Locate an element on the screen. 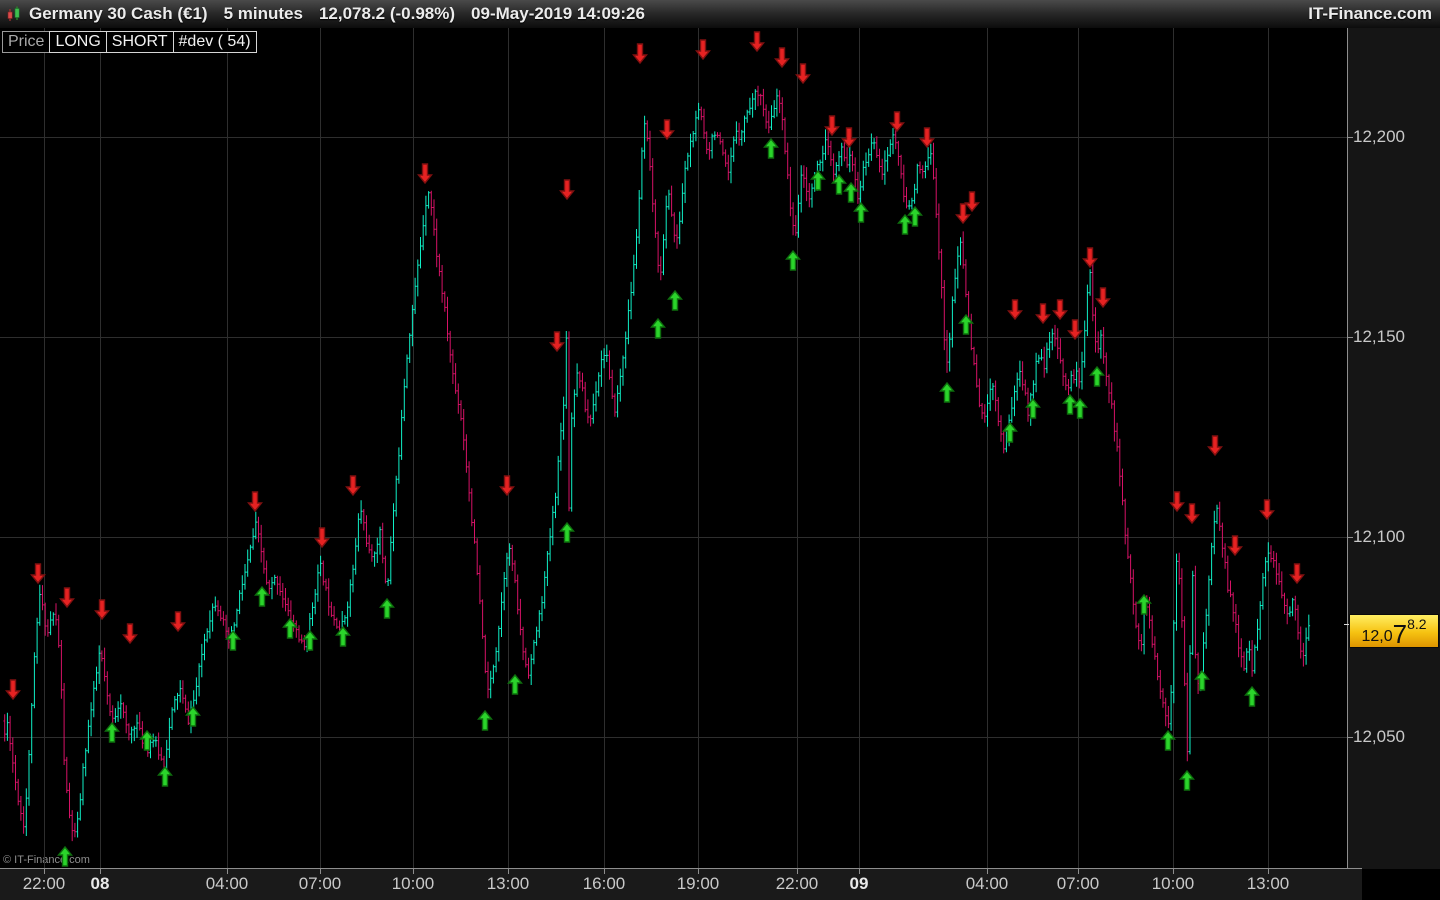  time-axis-panel is located at coordinates (681, 884).